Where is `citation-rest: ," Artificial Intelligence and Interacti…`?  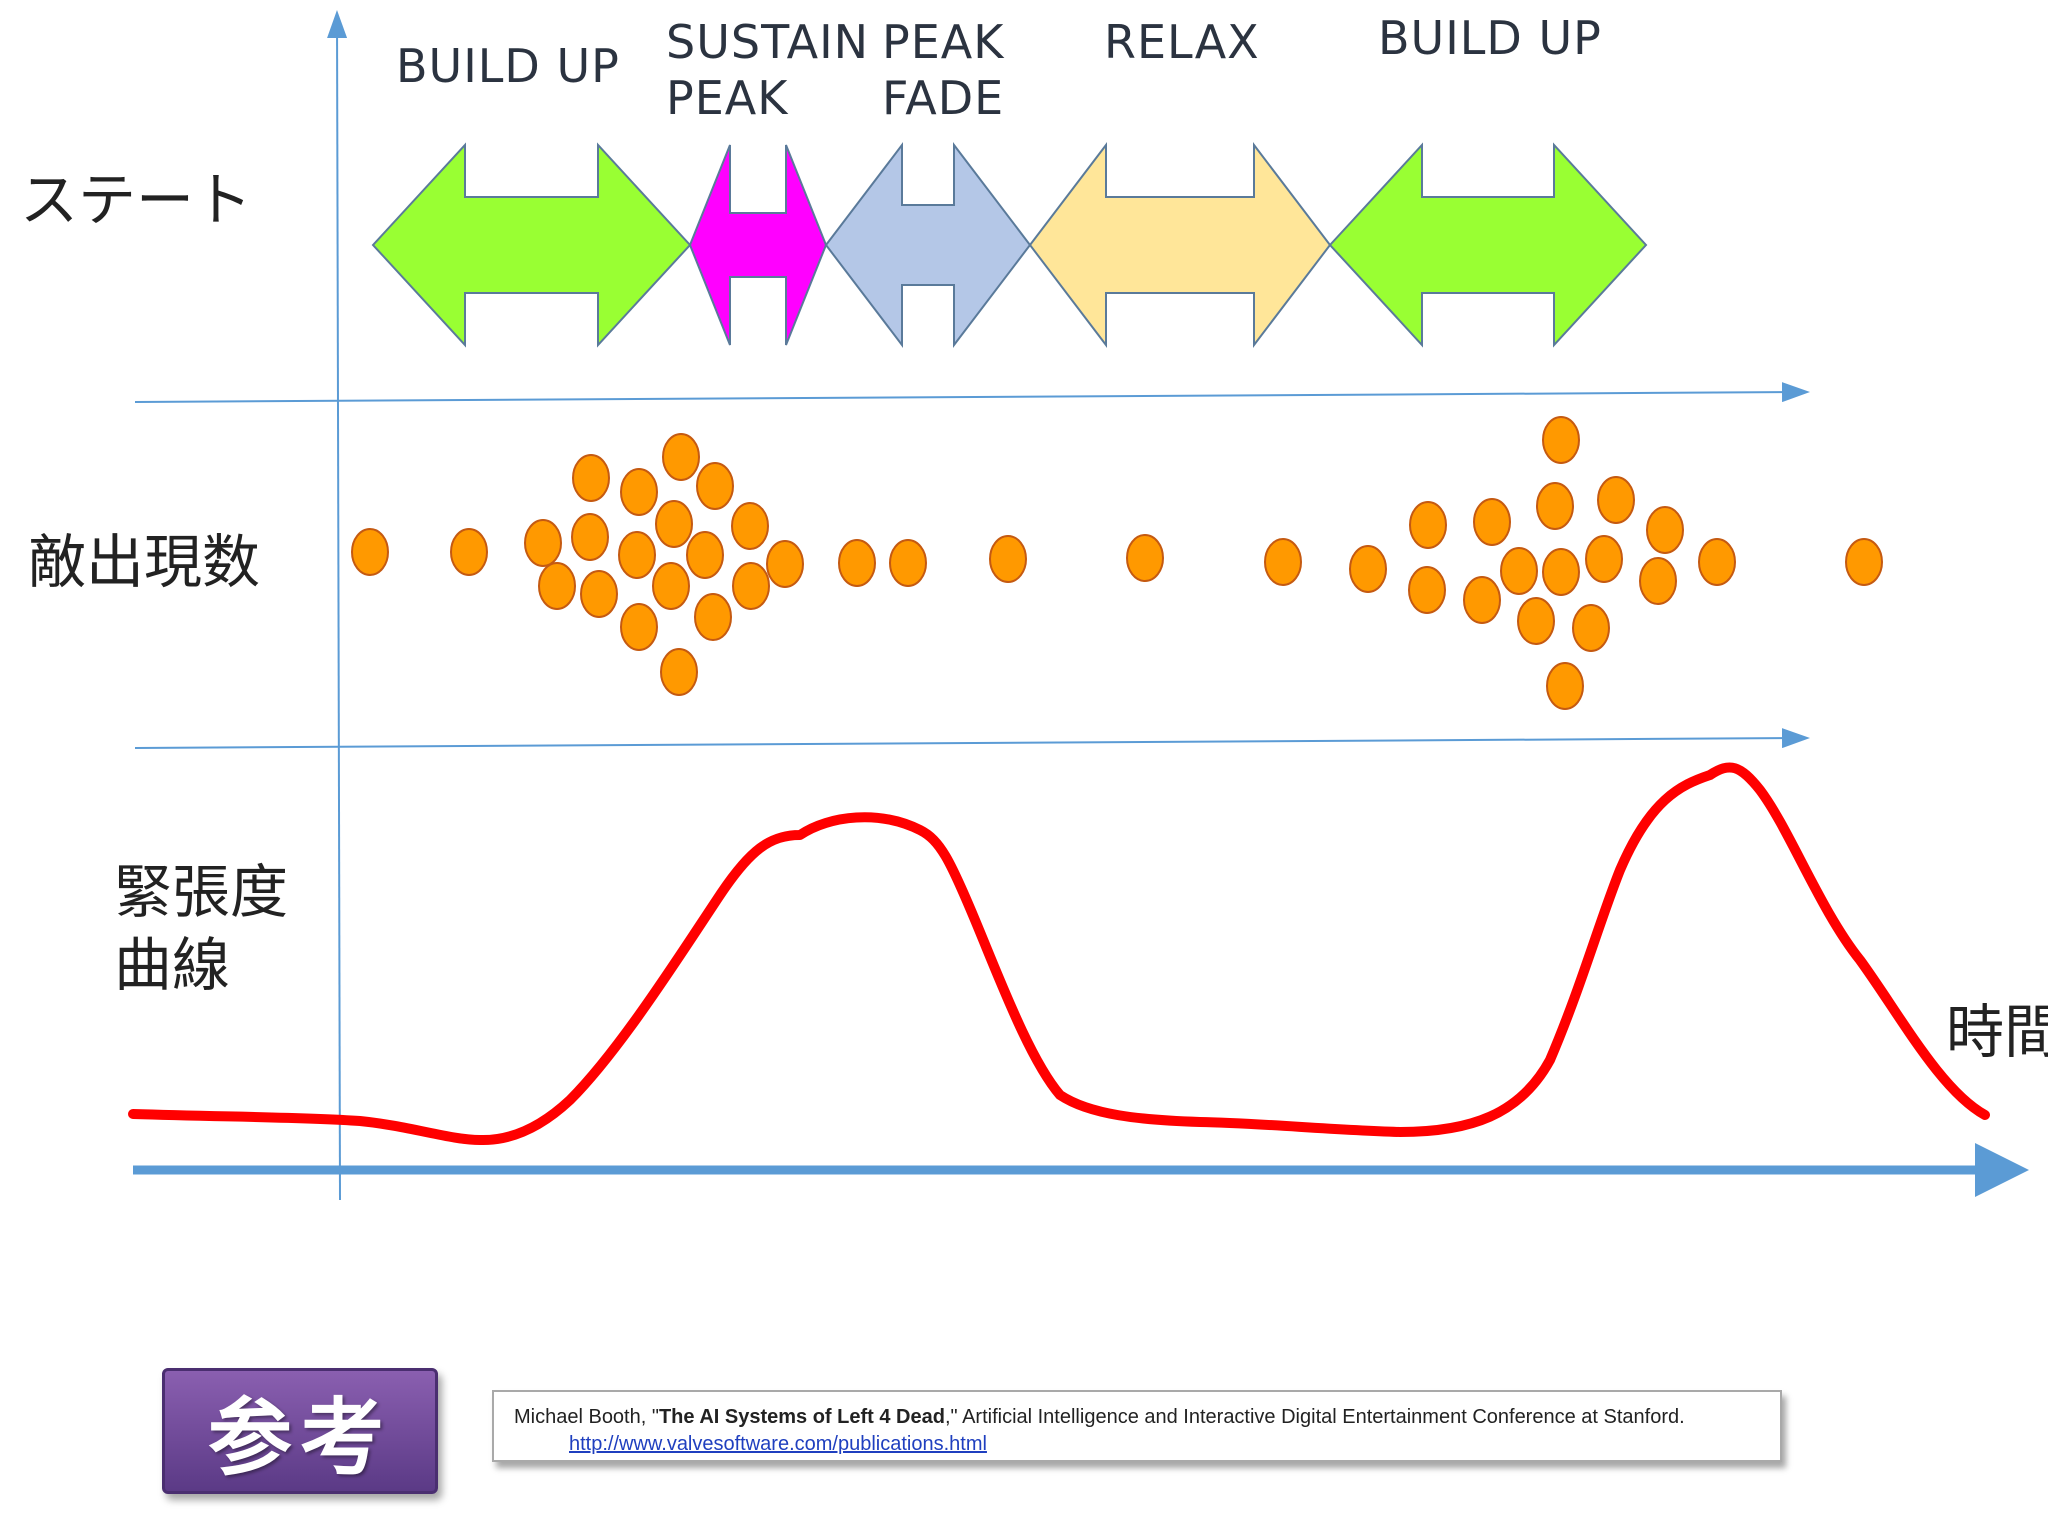
citation-rest: ," Artificial Intelligence and Interacti… is located at coordinates (1314, 1417).